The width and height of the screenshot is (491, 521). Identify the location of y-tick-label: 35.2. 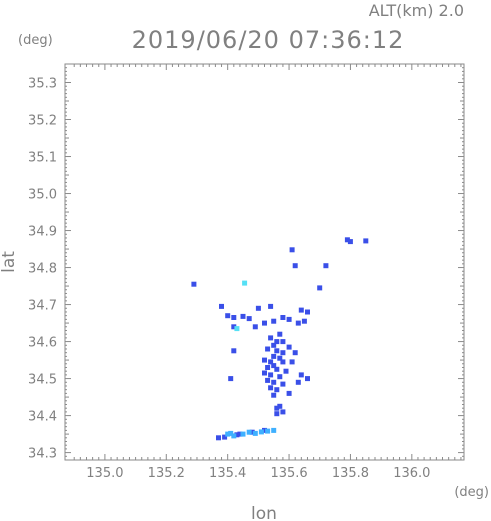
(42, 121).